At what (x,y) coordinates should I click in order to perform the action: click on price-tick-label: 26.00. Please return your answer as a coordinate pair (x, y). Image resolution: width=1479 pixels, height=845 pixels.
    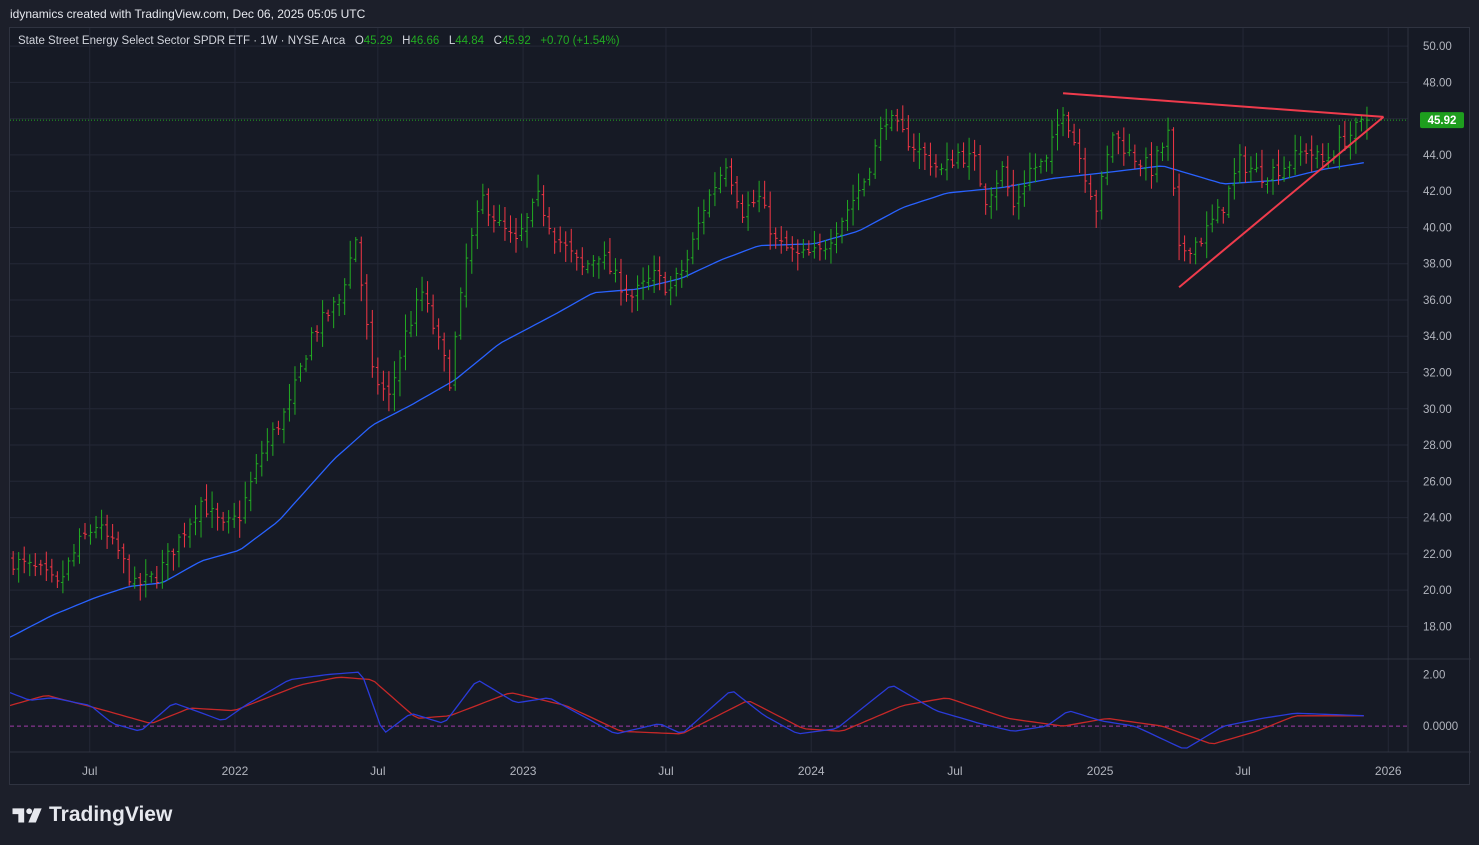
    Looking at the image, I should click on (1437, 482).